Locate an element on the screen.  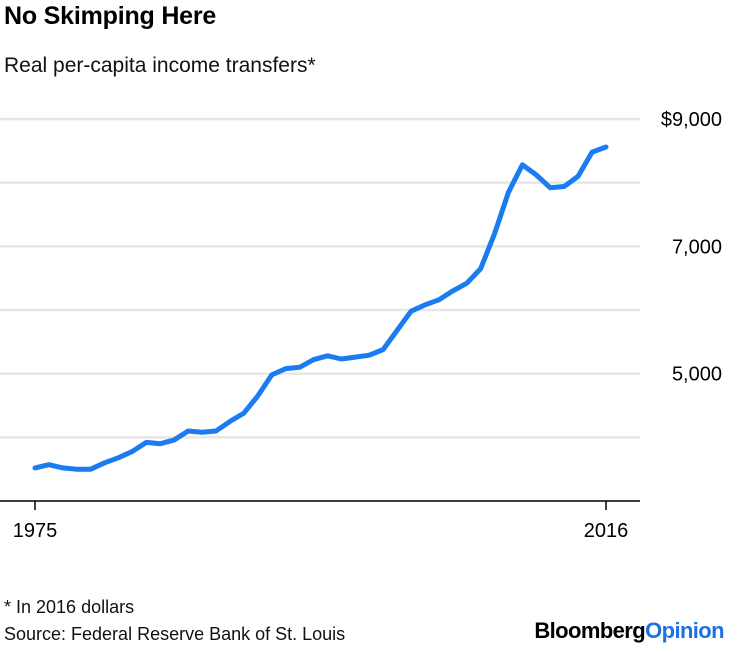
brand-logo-part2: Opinion is located at coordinates (685, 630).